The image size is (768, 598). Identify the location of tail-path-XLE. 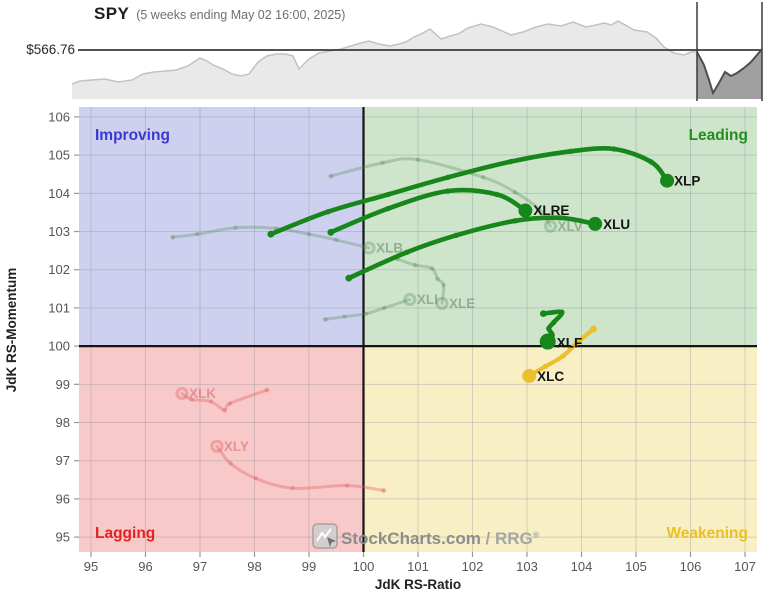
(420, 281).